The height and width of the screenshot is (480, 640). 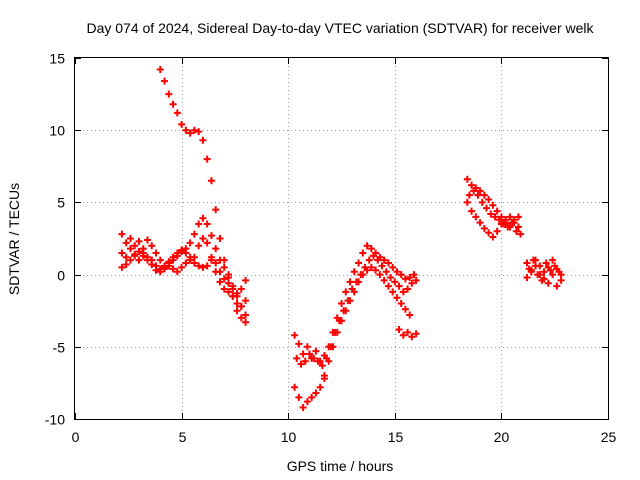 What do you see at coordinates (55, 239) in the screenshot?
I see `y-tick-labels: -10 -5 0 5 10 15` at bounding box center [55, 239].